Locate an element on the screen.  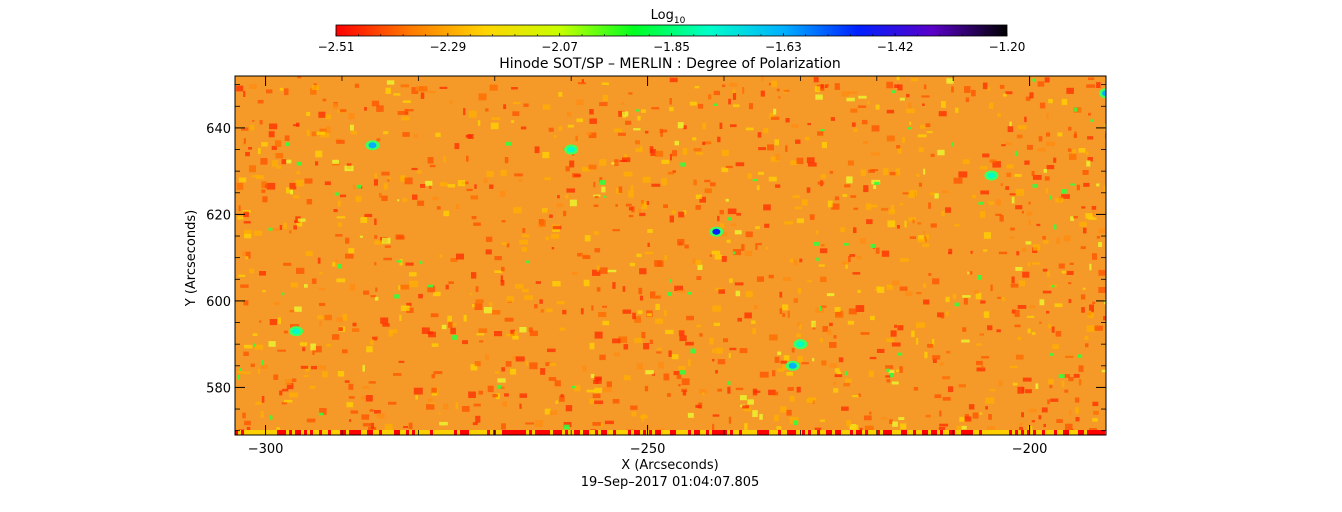
colorbar-tick-label: −1.63 is located at coordinates (783, 47).